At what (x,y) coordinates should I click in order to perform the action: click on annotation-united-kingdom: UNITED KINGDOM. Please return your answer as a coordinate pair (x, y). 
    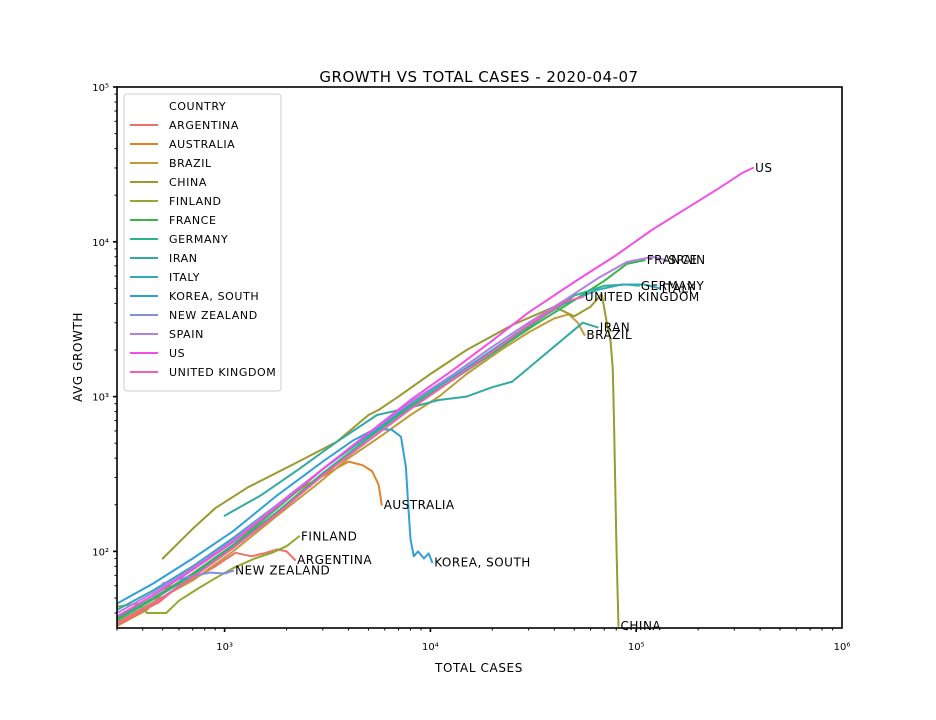
    Looking at the image, I should click on (642, 297).